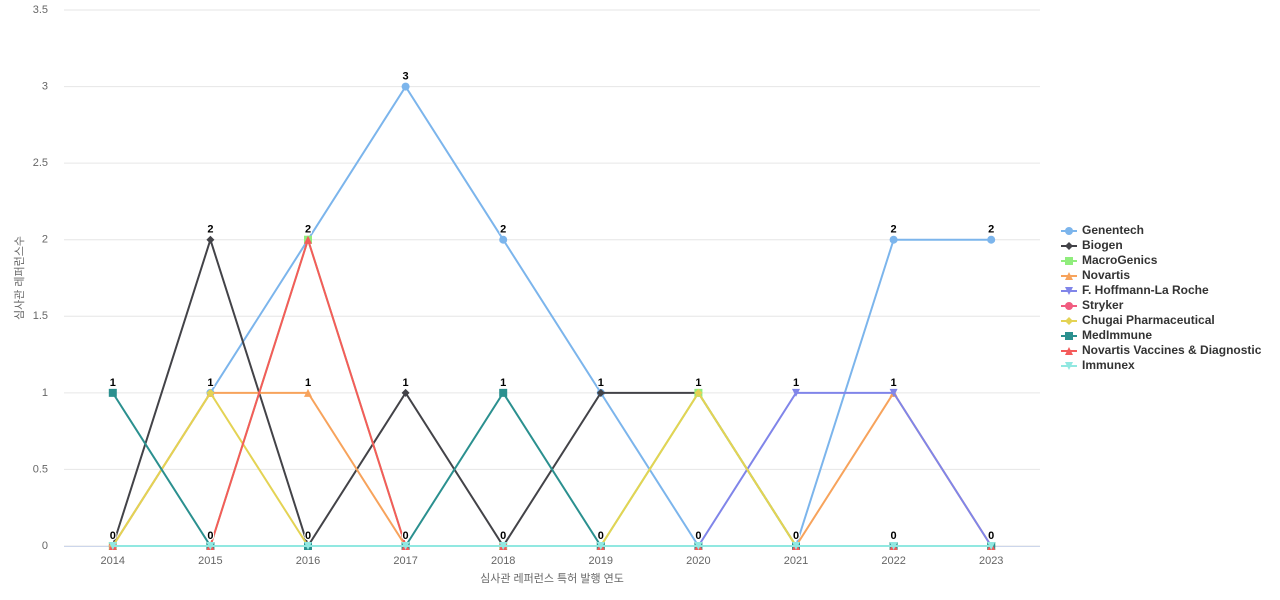 The image size is (1280, 600). What do you see at coordinates (40, 316) in the screenshot?
I see `y-tick-label: 1.5` at bounding box center [40, 316].